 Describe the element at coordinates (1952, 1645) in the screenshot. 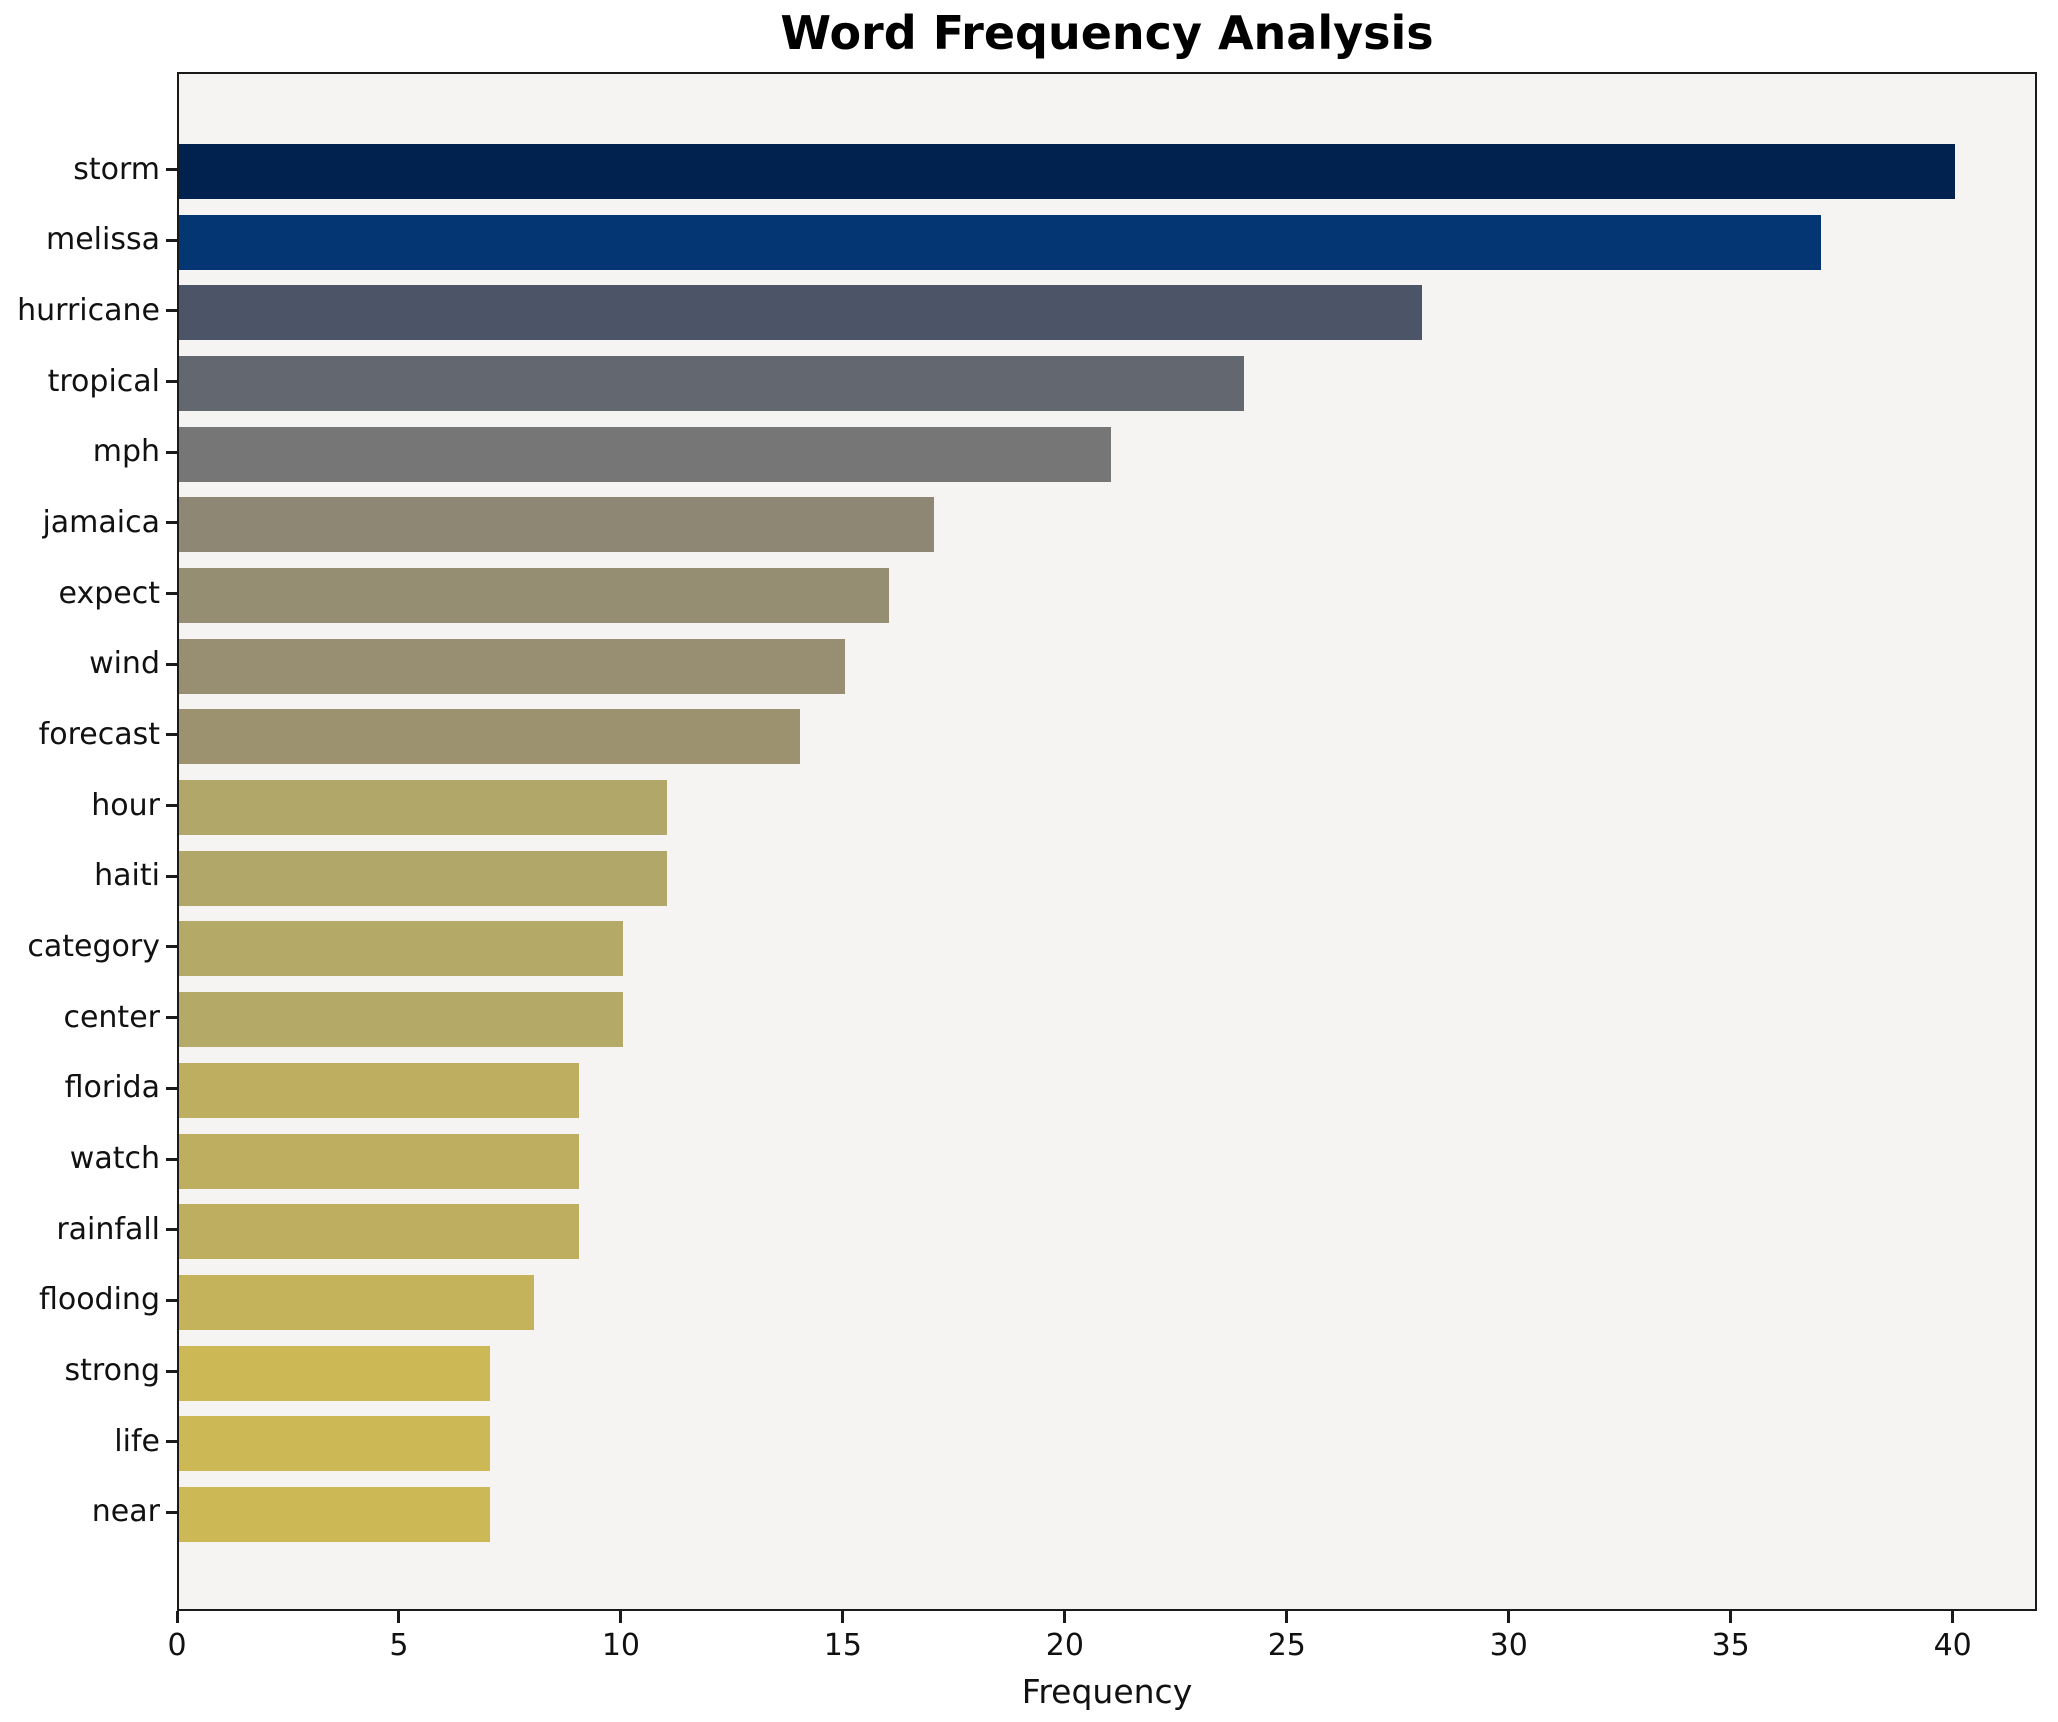

I see `x-tick-label-40: 40` at that location.